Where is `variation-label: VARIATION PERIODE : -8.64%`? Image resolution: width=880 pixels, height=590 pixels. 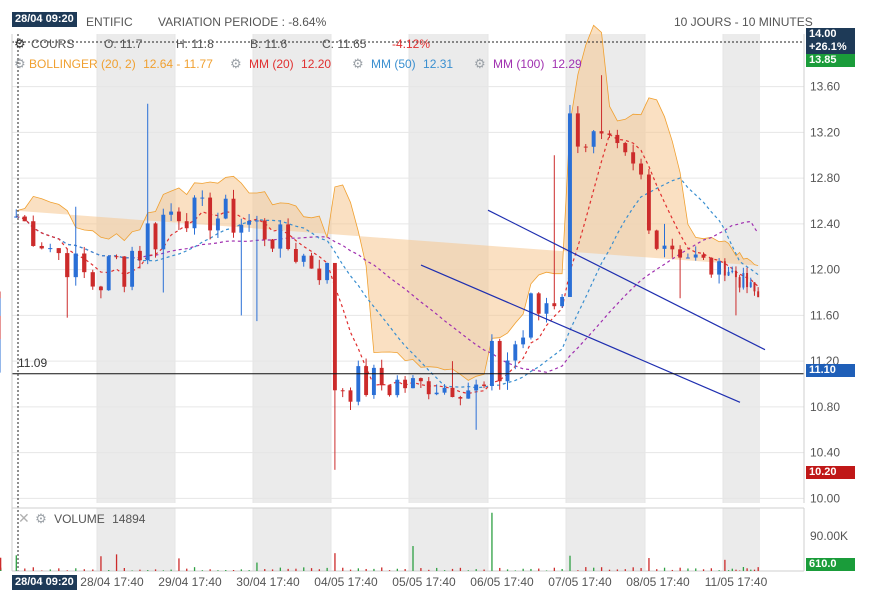 variation-label: VARIATION PERIODE : -8.64% is located at coordinates (242, 22).